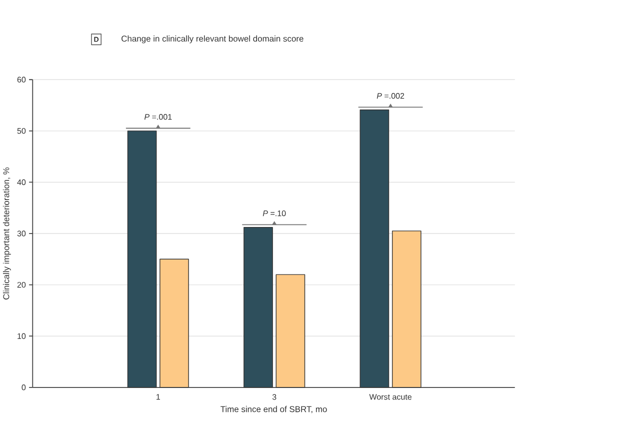 This screenshot has width=619, height=422. What do you see at coordinates (21, 233) in the screenshot?
I see `y-tick-label: 30` at bounding box center [21, 233].